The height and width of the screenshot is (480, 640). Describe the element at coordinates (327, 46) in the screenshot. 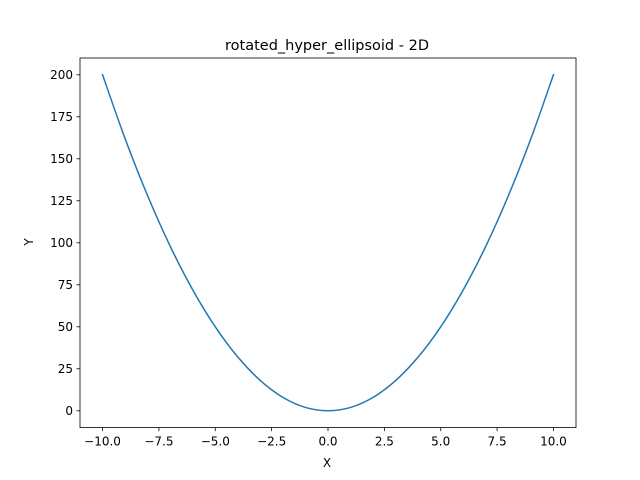

I see `chart-title: rotated_hyper_ellipsoid - 2D` at that location.